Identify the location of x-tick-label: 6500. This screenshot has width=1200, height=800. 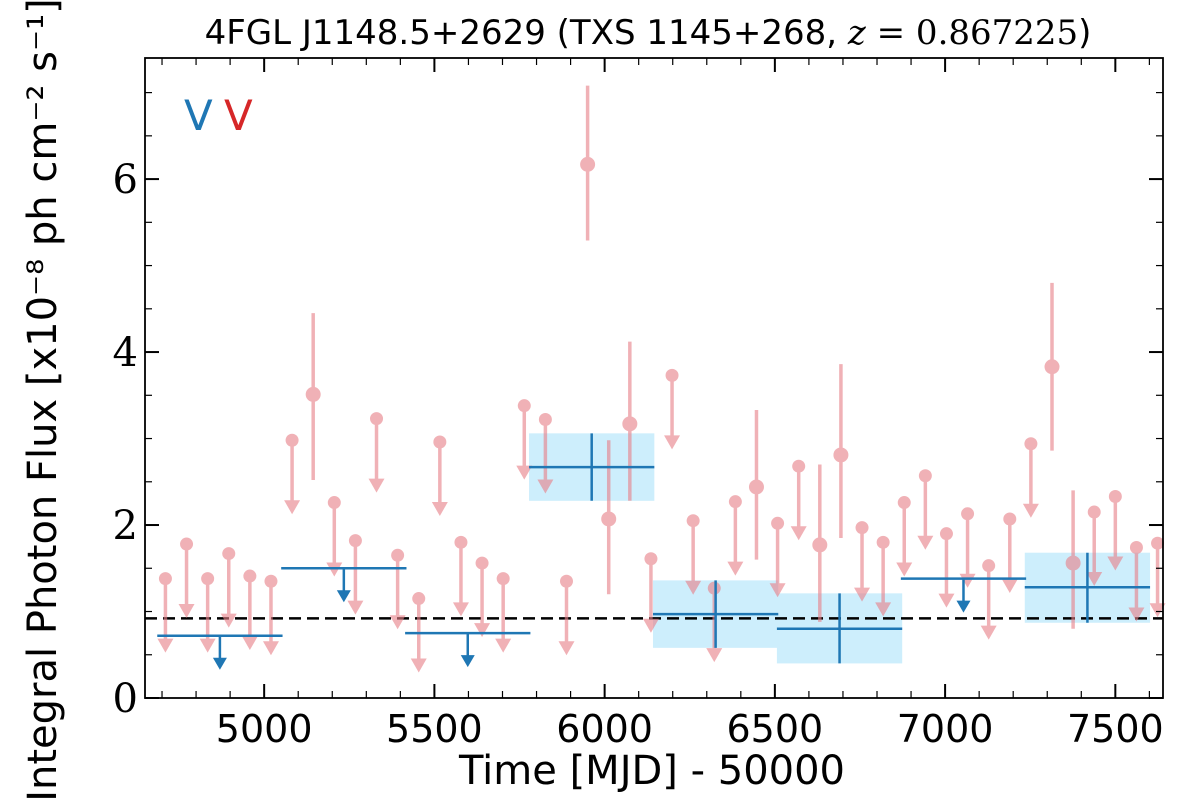
(775, 729).